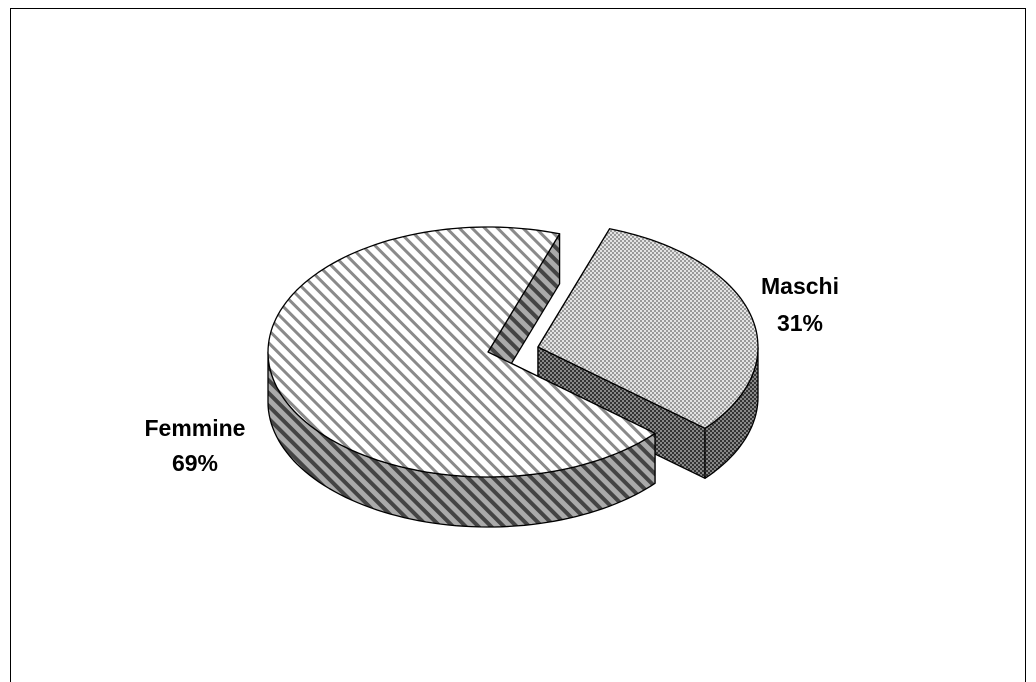 The width and height of the screenshot is (1036, 682). Describe the element at coordinates (800, 286) in the screenshot. I see `slice-label: Maschi` at that location.